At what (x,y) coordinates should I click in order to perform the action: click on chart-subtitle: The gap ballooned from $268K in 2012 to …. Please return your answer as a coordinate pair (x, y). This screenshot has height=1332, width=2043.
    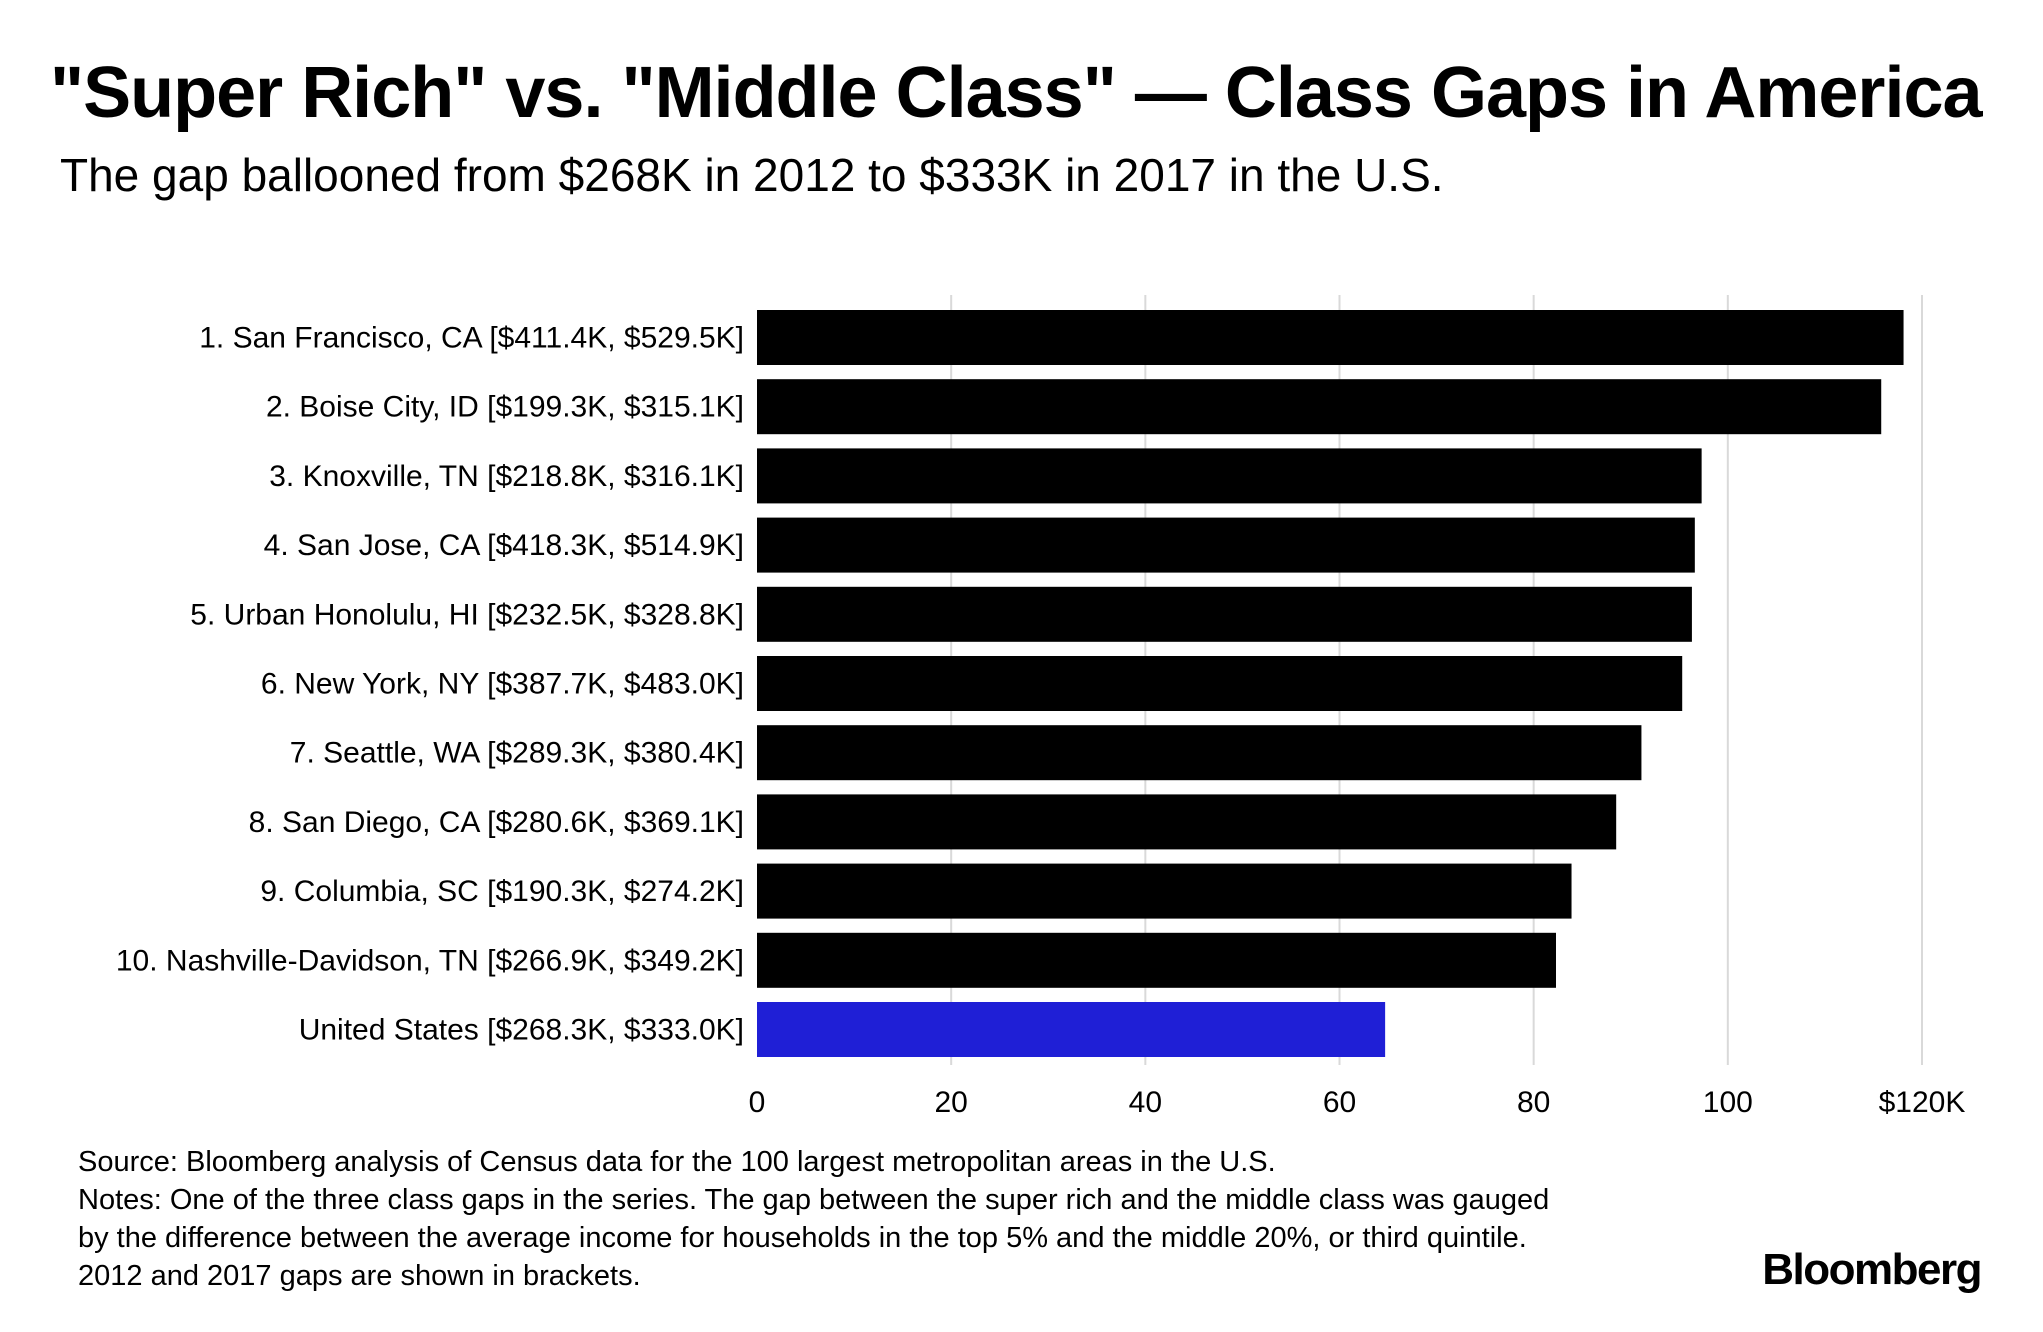
    Looking at the image, I should click on (752, 175).